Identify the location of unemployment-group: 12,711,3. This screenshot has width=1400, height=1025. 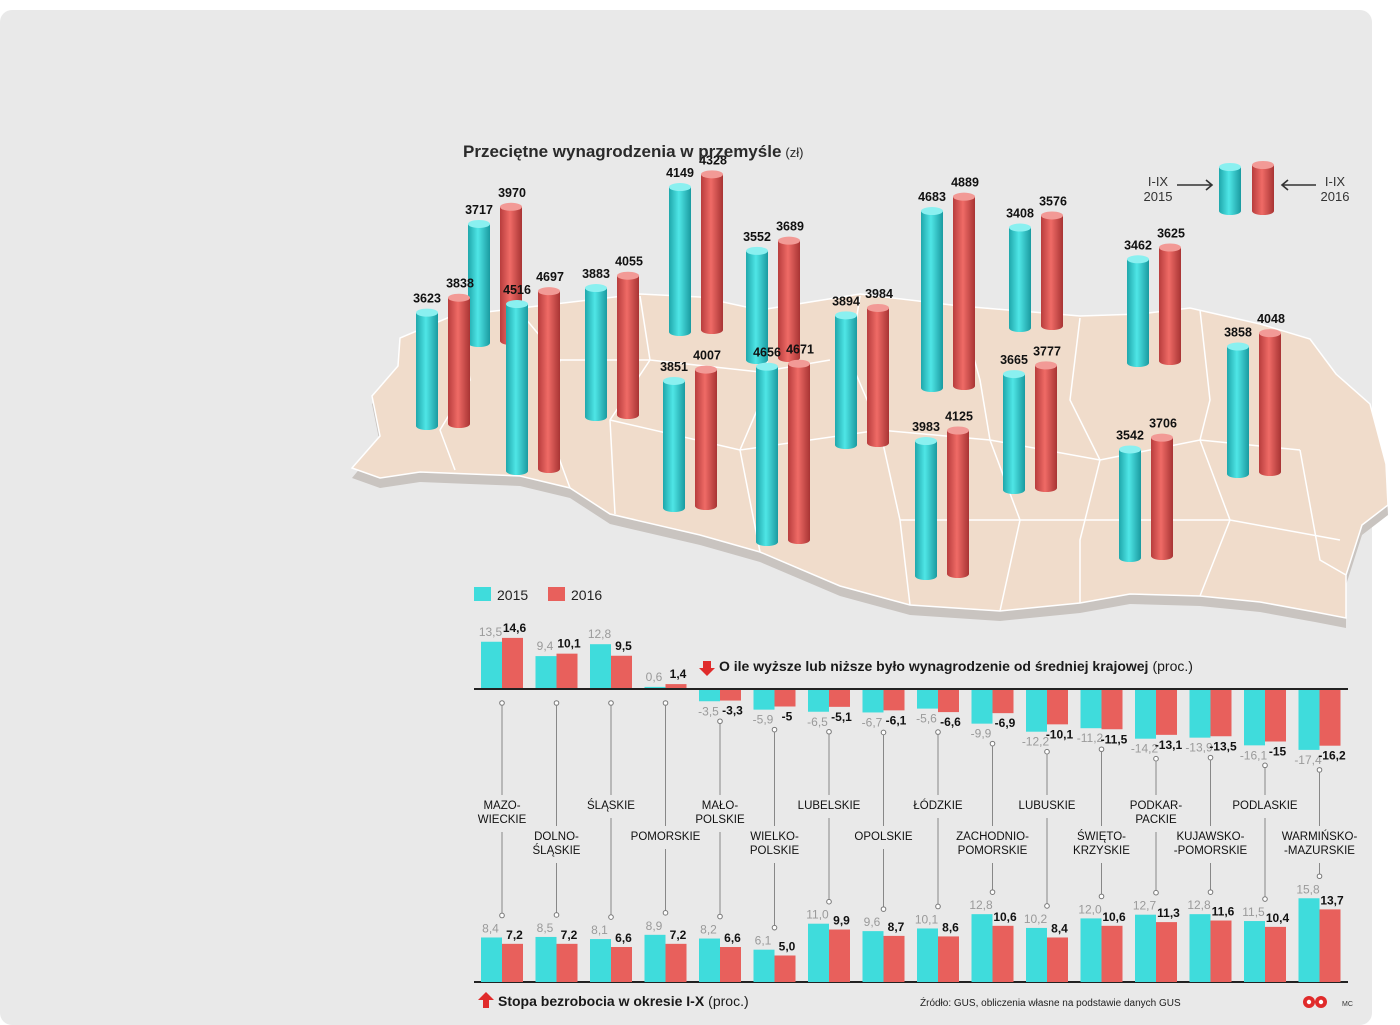
(1156, 940).